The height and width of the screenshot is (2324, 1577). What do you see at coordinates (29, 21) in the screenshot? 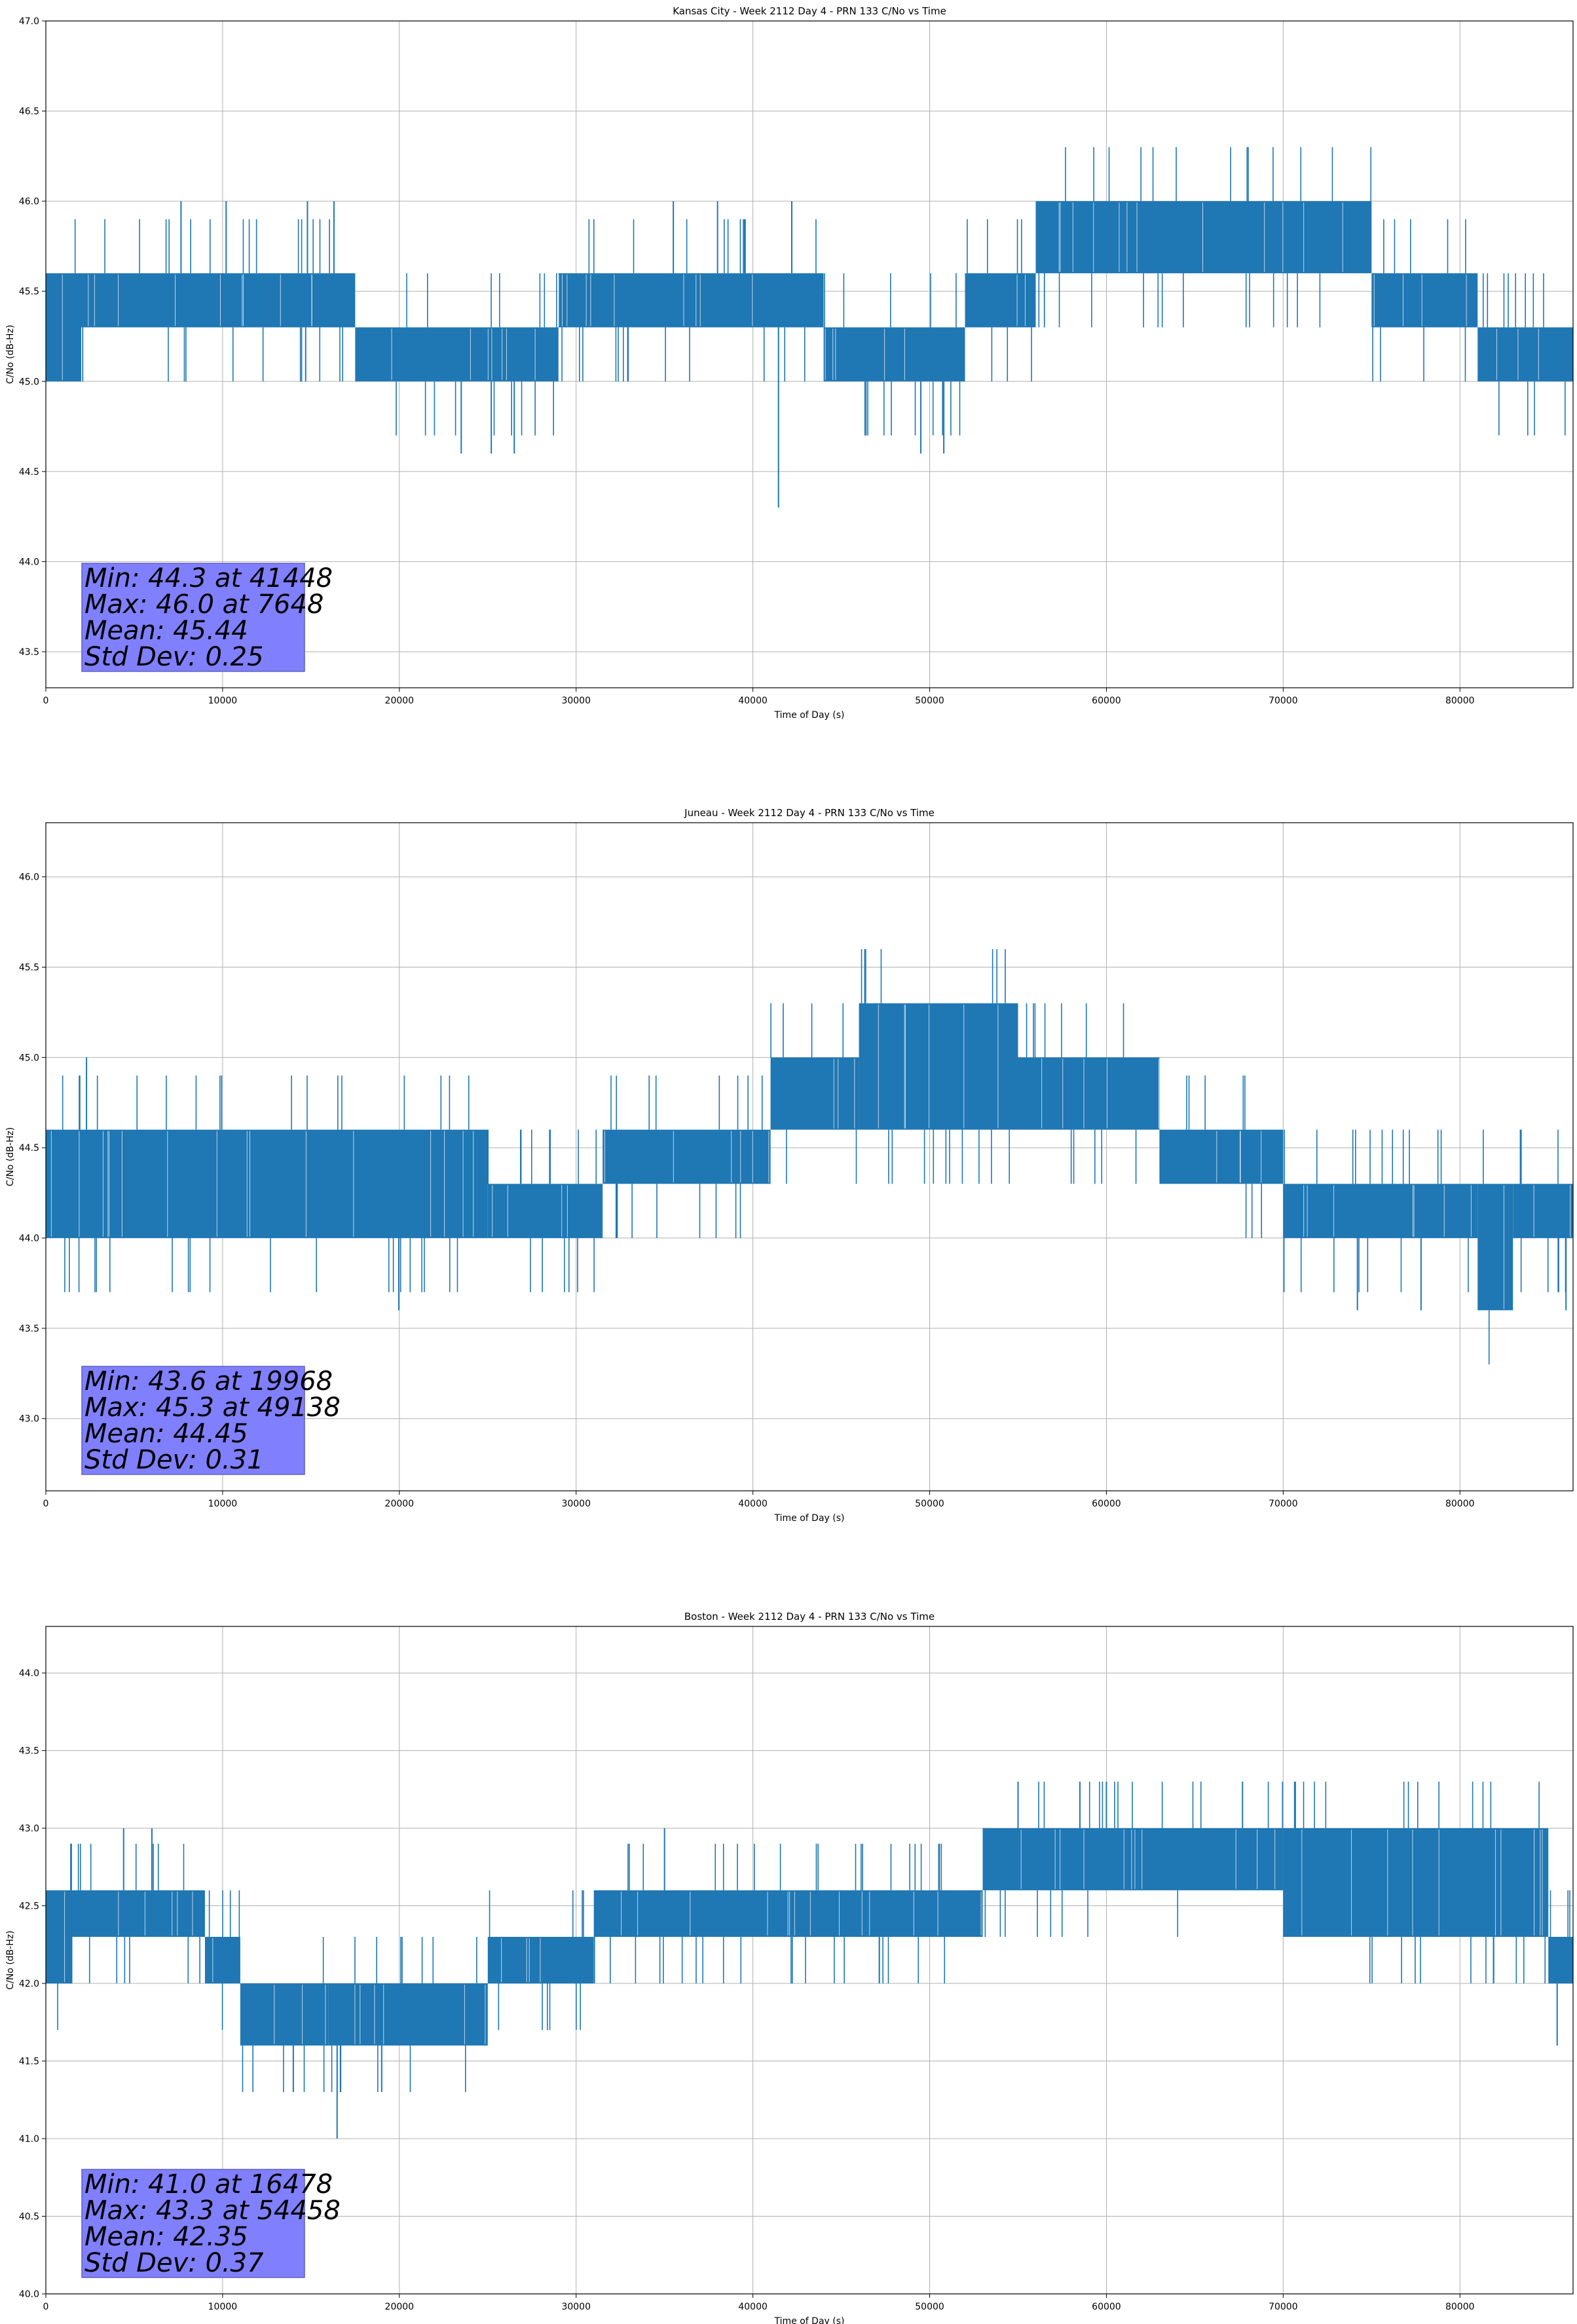
I see `y-tick-label: 47.0` at bounding box center [29, 21].